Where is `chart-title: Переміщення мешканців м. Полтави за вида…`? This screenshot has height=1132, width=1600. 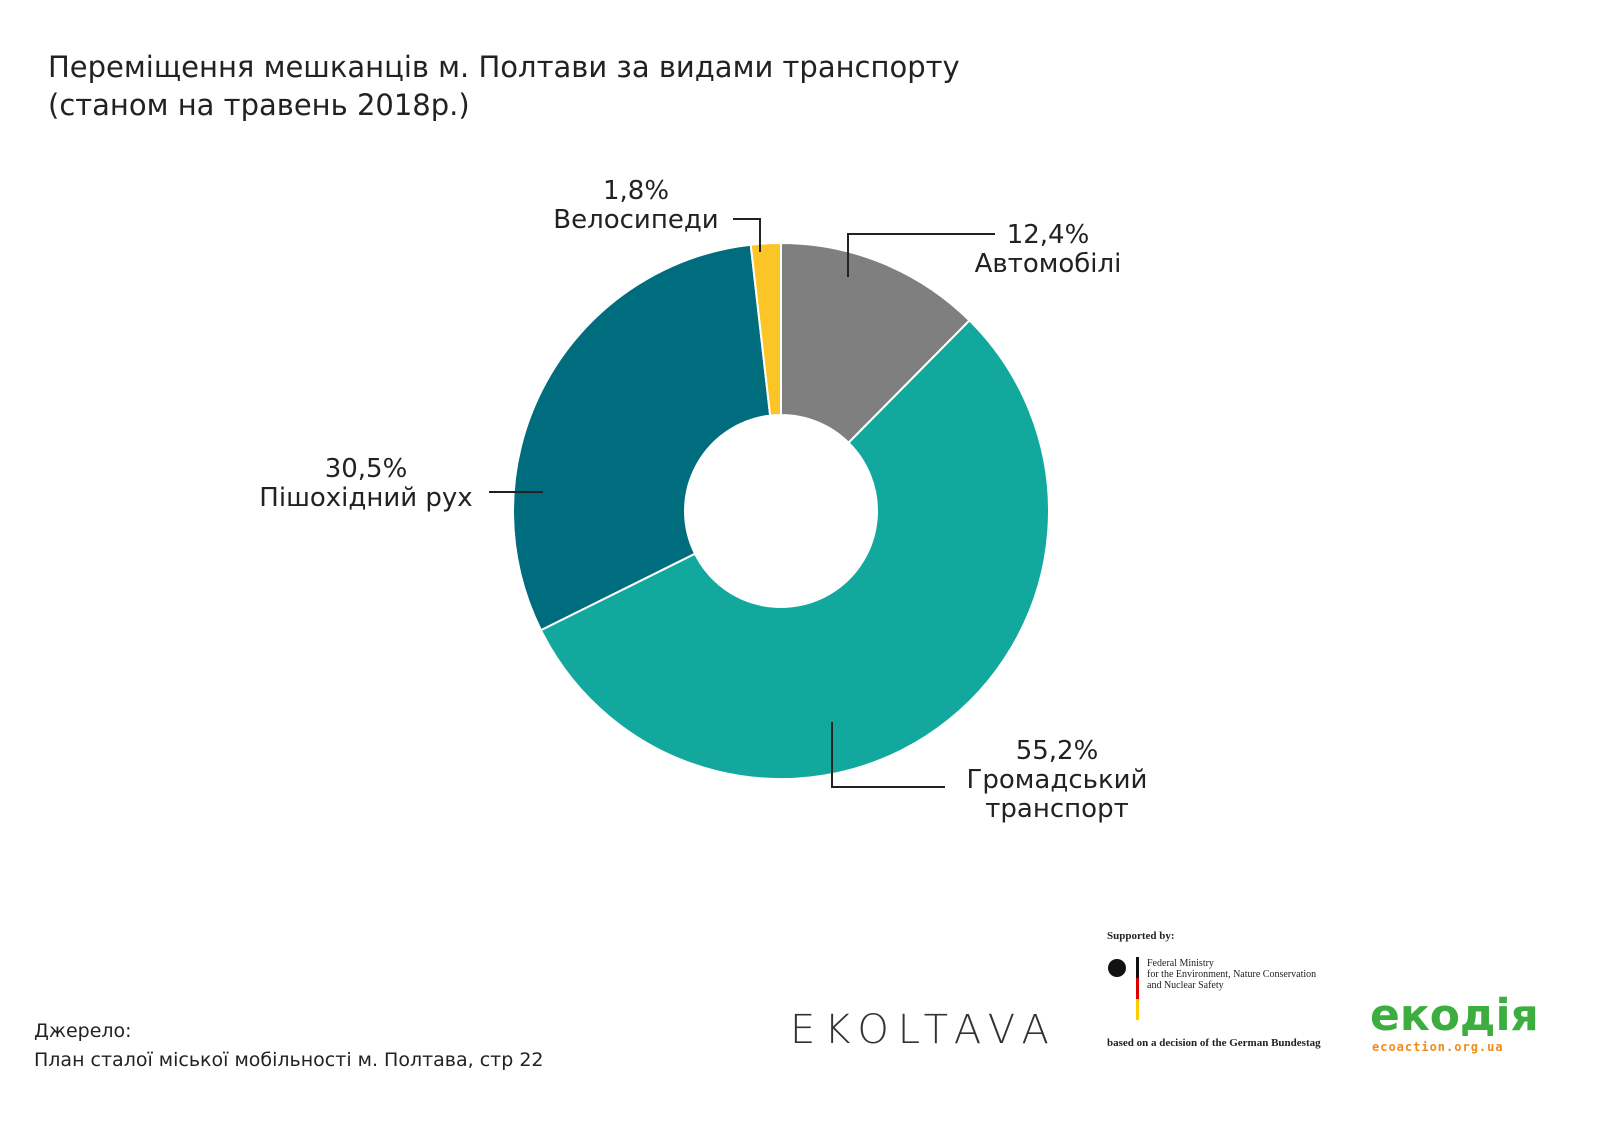 chart-title: Переміщення мешканців м. Полтави за вида… is located at coordinates (504, 67).